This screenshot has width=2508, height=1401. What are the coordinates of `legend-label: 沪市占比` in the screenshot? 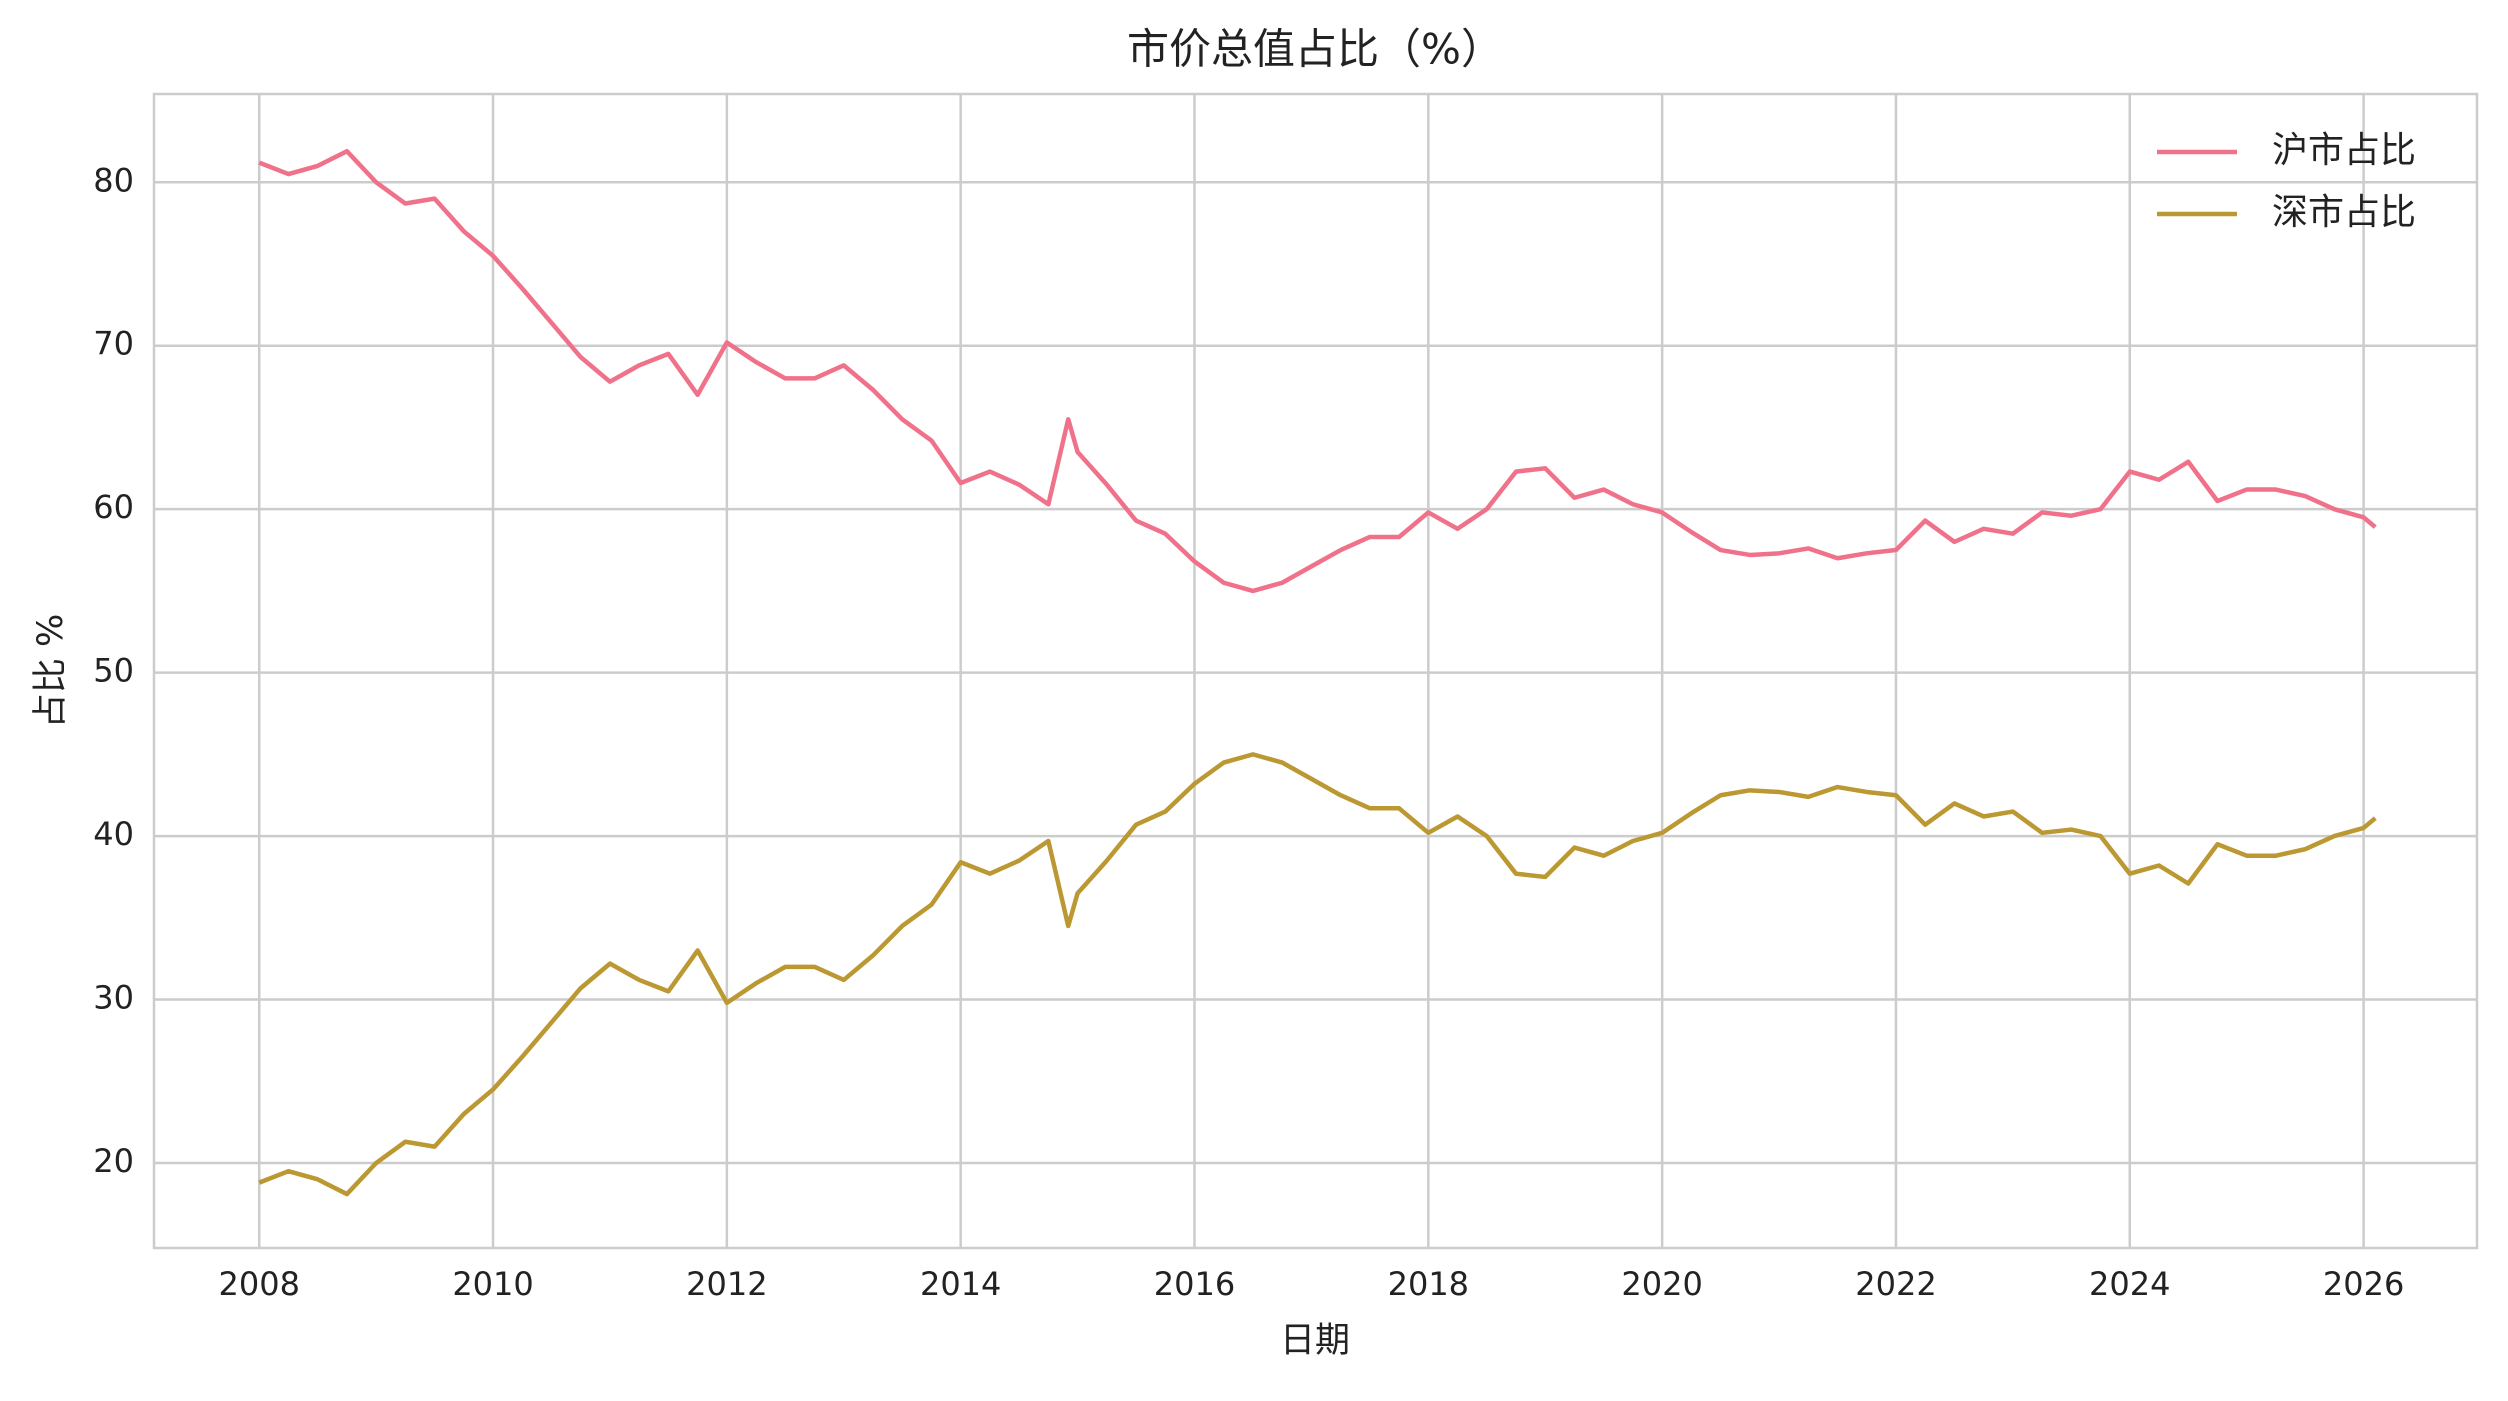 It's located at (2344, 150).